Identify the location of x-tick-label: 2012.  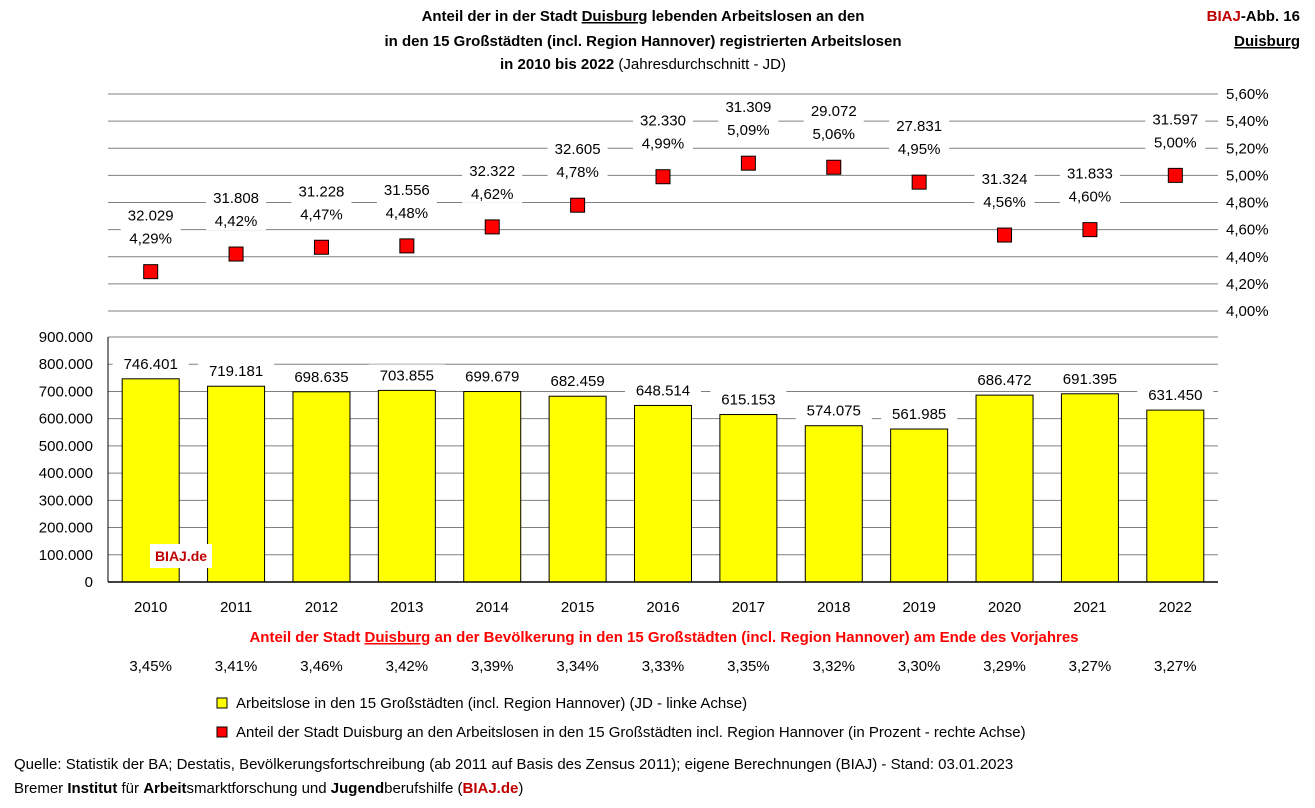
(321, 607).